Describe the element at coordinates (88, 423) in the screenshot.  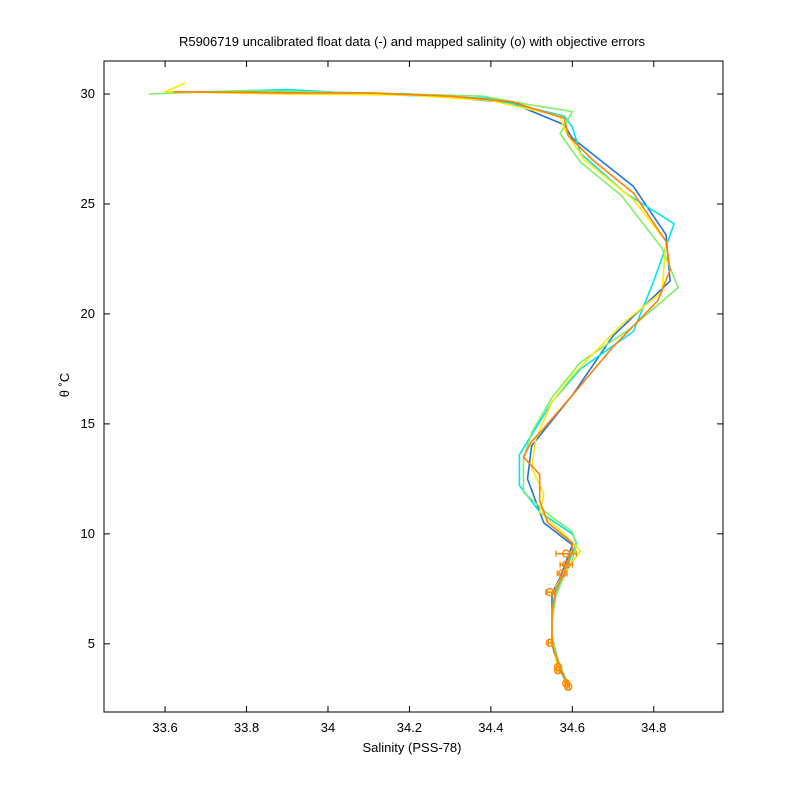
I see `y-tick-label: 15` at that location.